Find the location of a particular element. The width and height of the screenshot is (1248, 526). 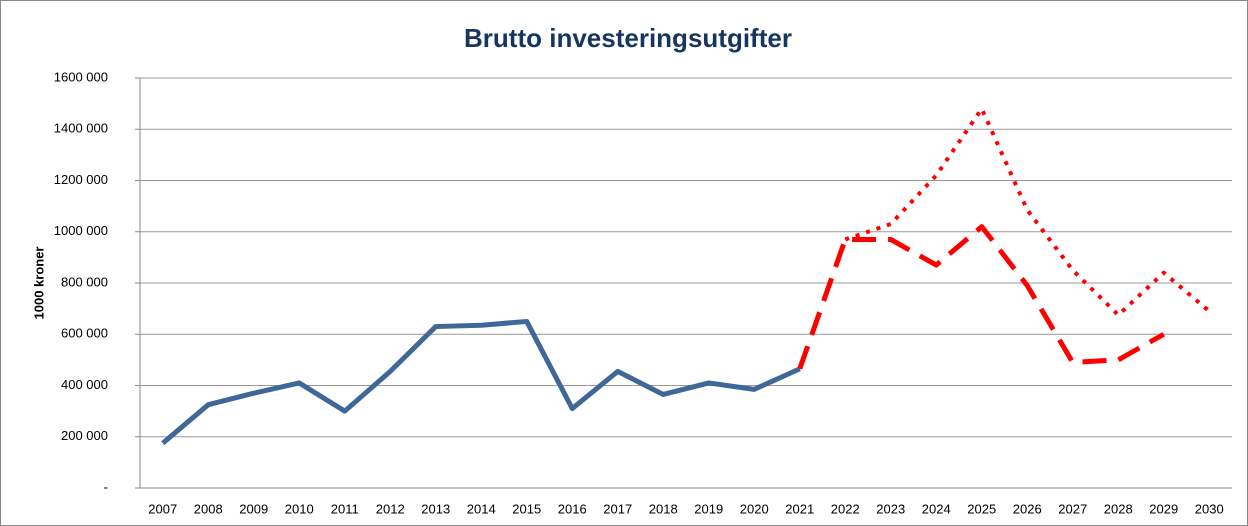

x-tick-label: 2020 is located at coordinates (754, 508).